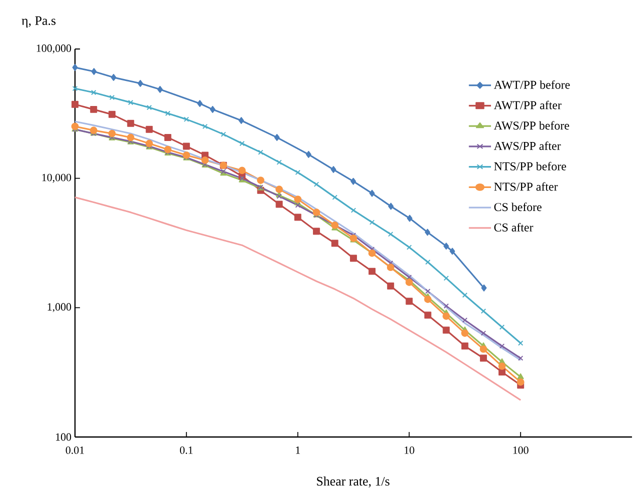 The width and height of the screenshot is (634, 494). Describe the element at coordinates (526, 186) in the screenshot. I see `legend-label: NTS/PP after` at that location.